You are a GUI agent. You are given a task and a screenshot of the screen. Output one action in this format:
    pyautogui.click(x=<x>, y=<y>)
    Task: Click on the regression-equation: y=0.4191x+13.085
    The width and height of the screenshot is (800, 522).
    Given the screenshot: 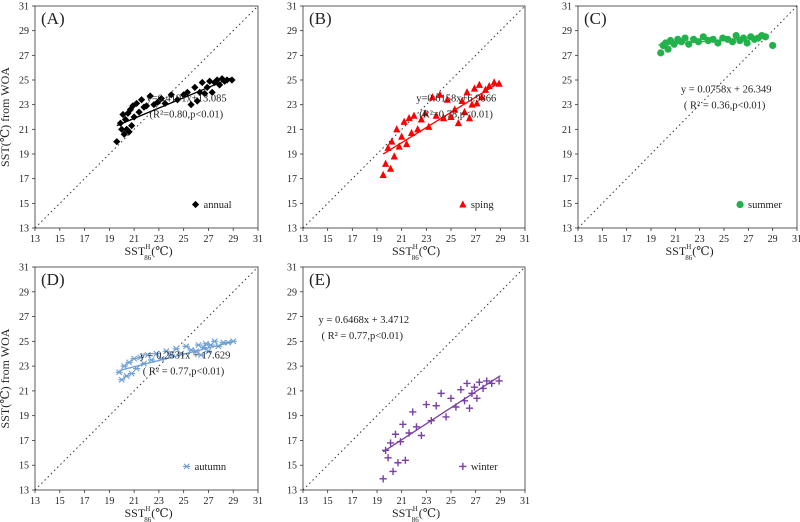 What is the action you would take?
    pyautogui.click(x=187, y=98)
    